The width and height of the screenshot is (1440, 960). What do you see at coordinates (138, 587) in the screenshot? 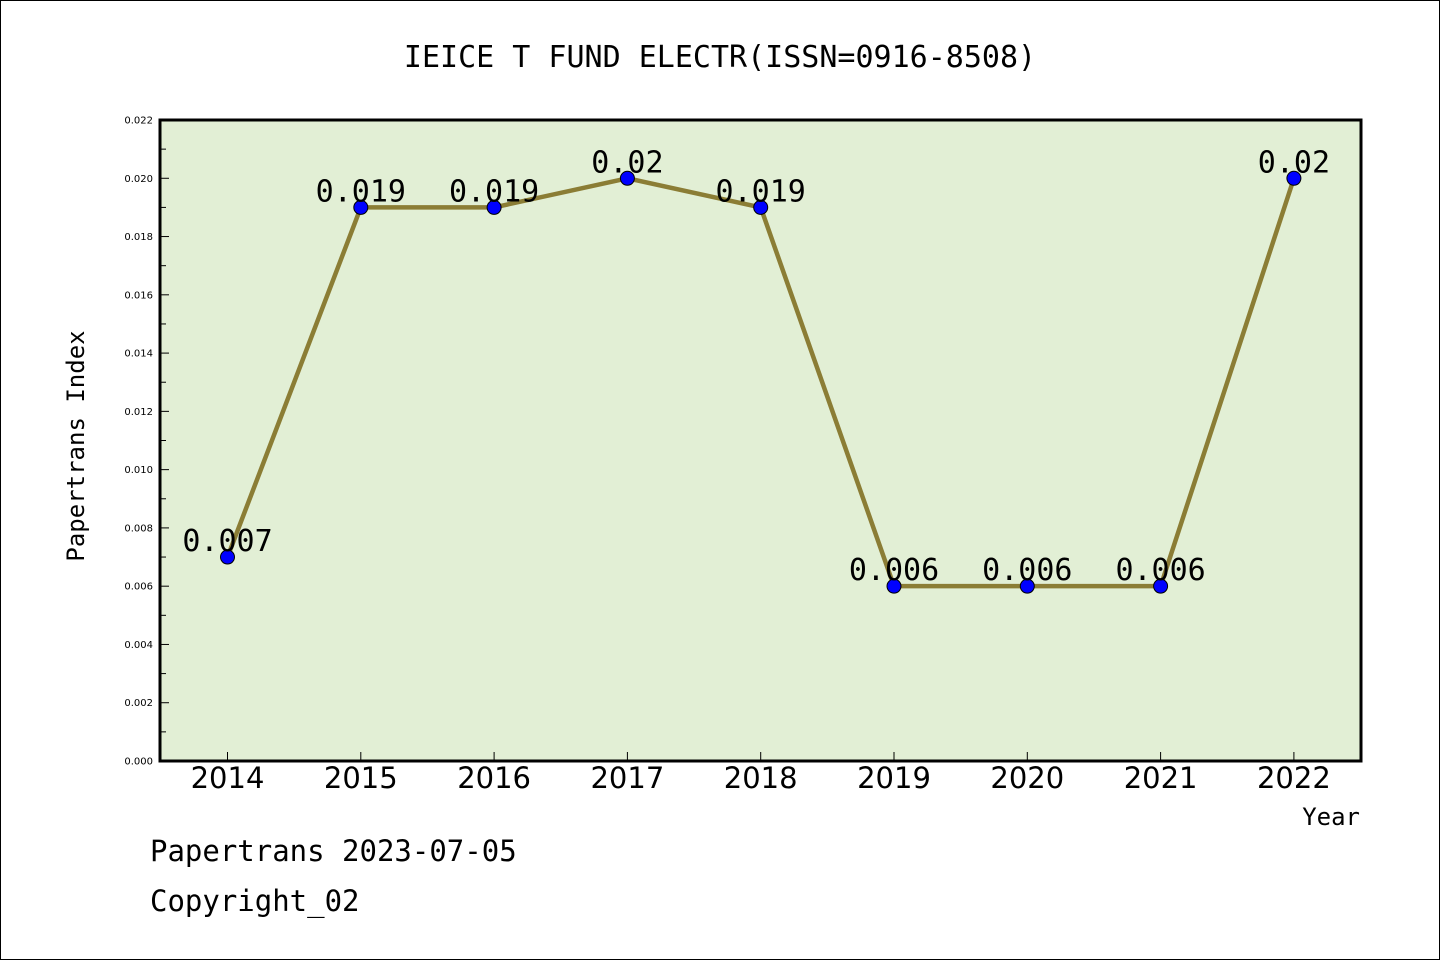
I see `y-tick-label: 0.006` at bounding box center [138, 587].